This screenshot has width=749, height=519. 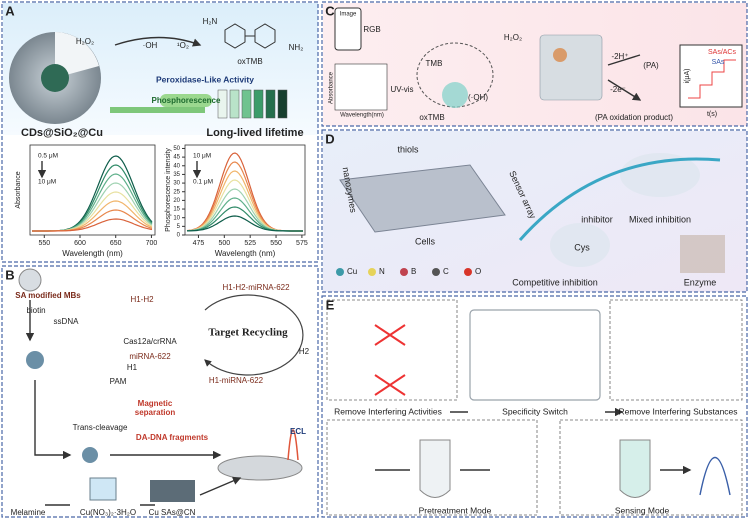 I want to click on label: Target Recycling, so click(x=248, y=333).